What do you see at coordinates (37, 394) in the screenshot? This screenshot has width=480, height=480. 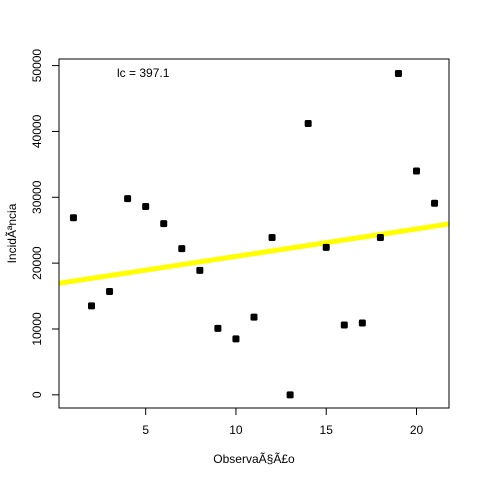 I see `y-tick-label: 0` at bounding box center [37, 394].